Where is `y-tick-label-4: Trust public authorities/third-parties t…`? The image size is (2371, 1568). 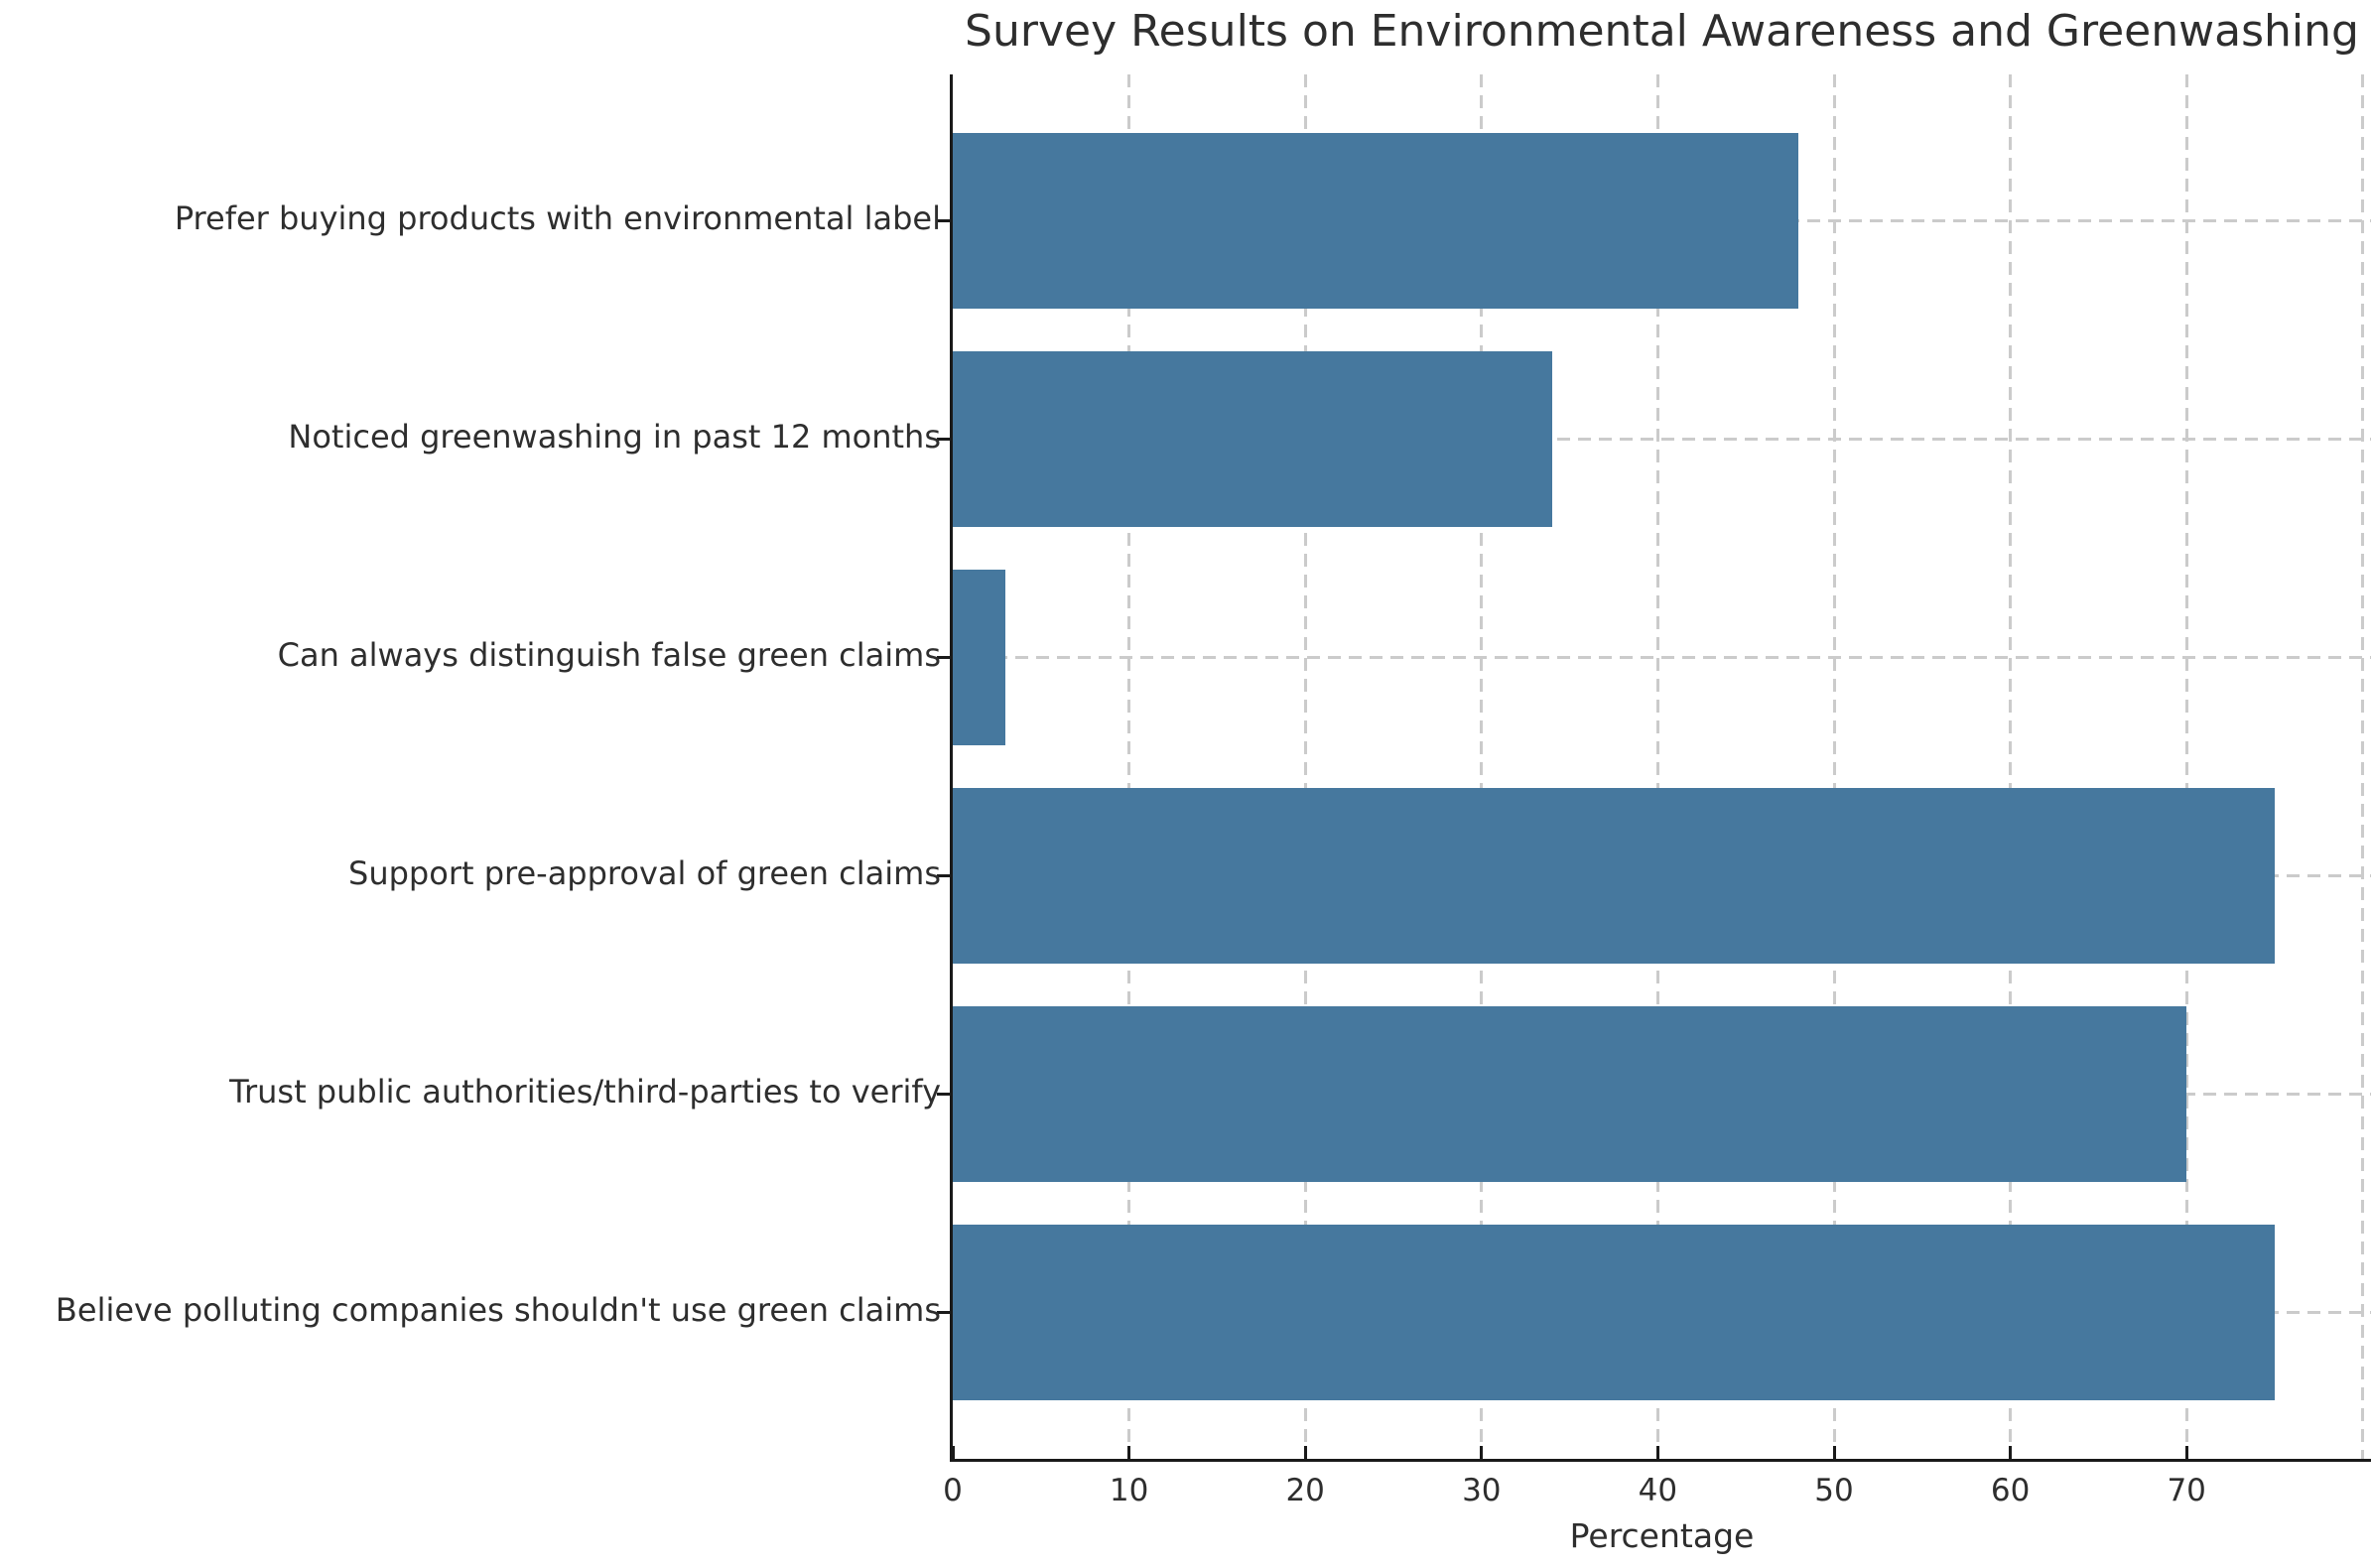 y-tick-label-4: Trust public authorities/third-parties t… is located at coordinates (585, 1092).